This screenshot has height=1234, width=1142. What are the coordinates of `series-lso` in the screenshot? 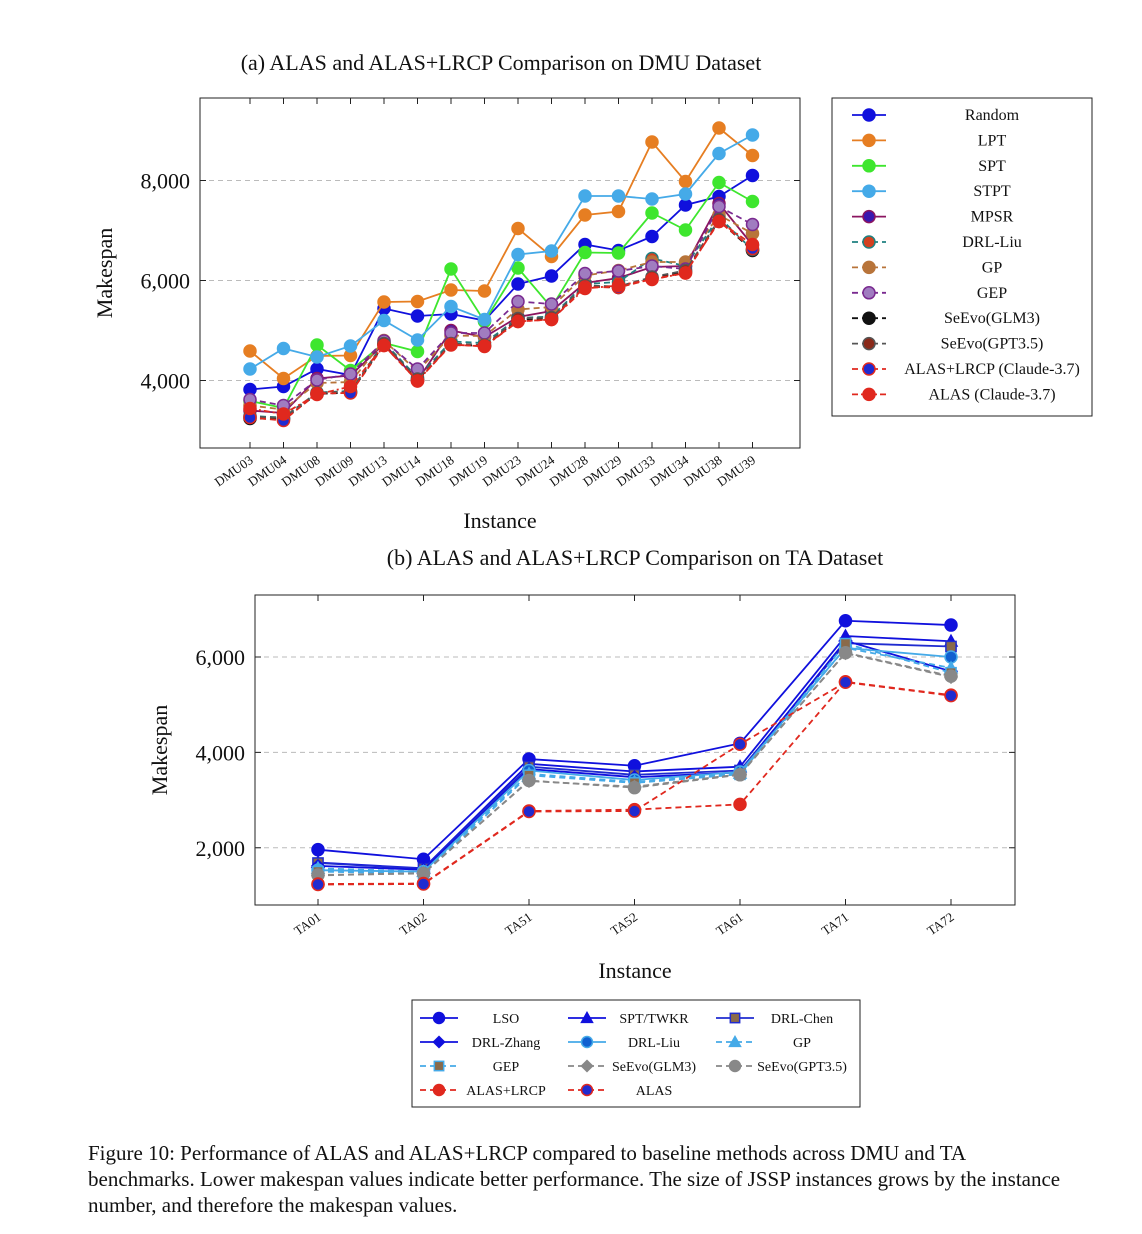 It's located at (634, 740).